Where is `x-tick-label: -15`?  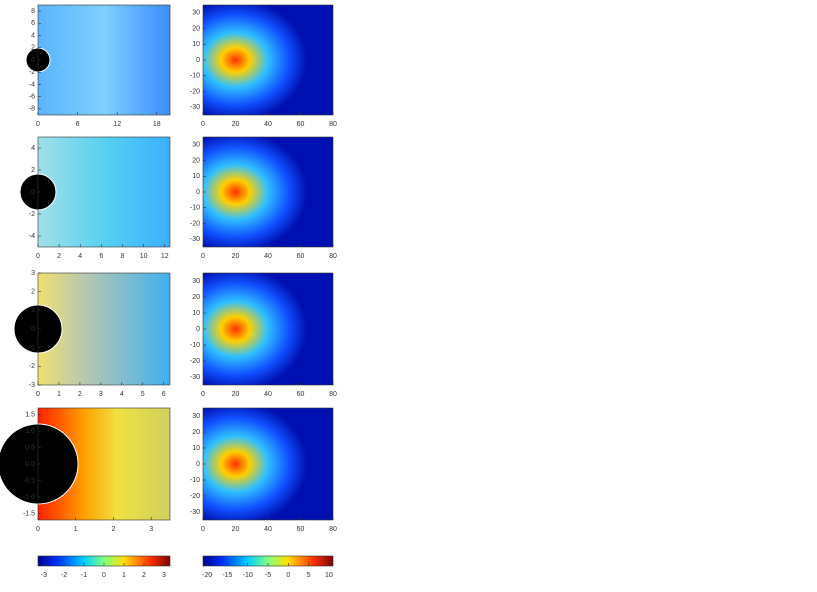
x-tick-label: -15 is located at coordinates (227, 575).